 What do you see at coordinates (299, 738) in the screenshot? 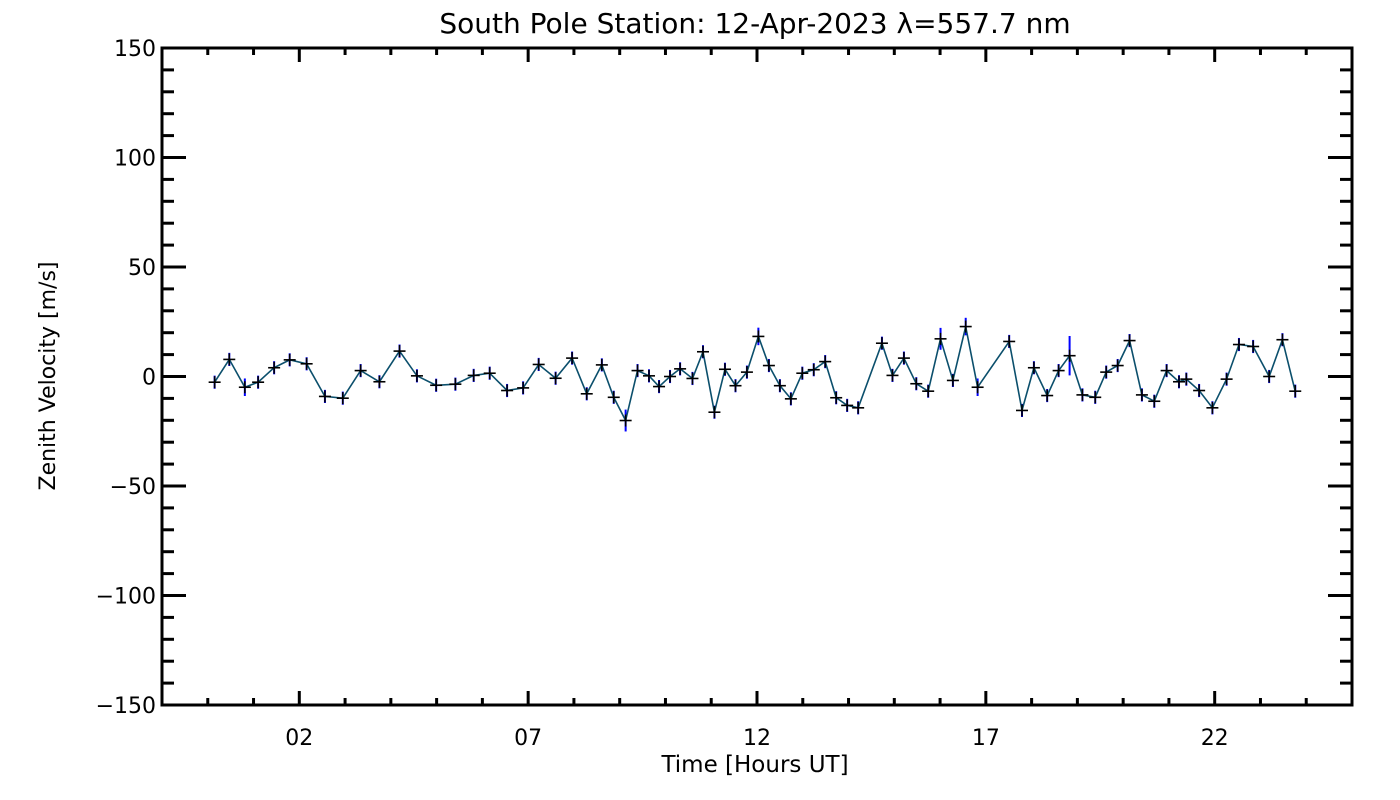
I see `x-tick-label: 02` at bounding box center [299, 738].